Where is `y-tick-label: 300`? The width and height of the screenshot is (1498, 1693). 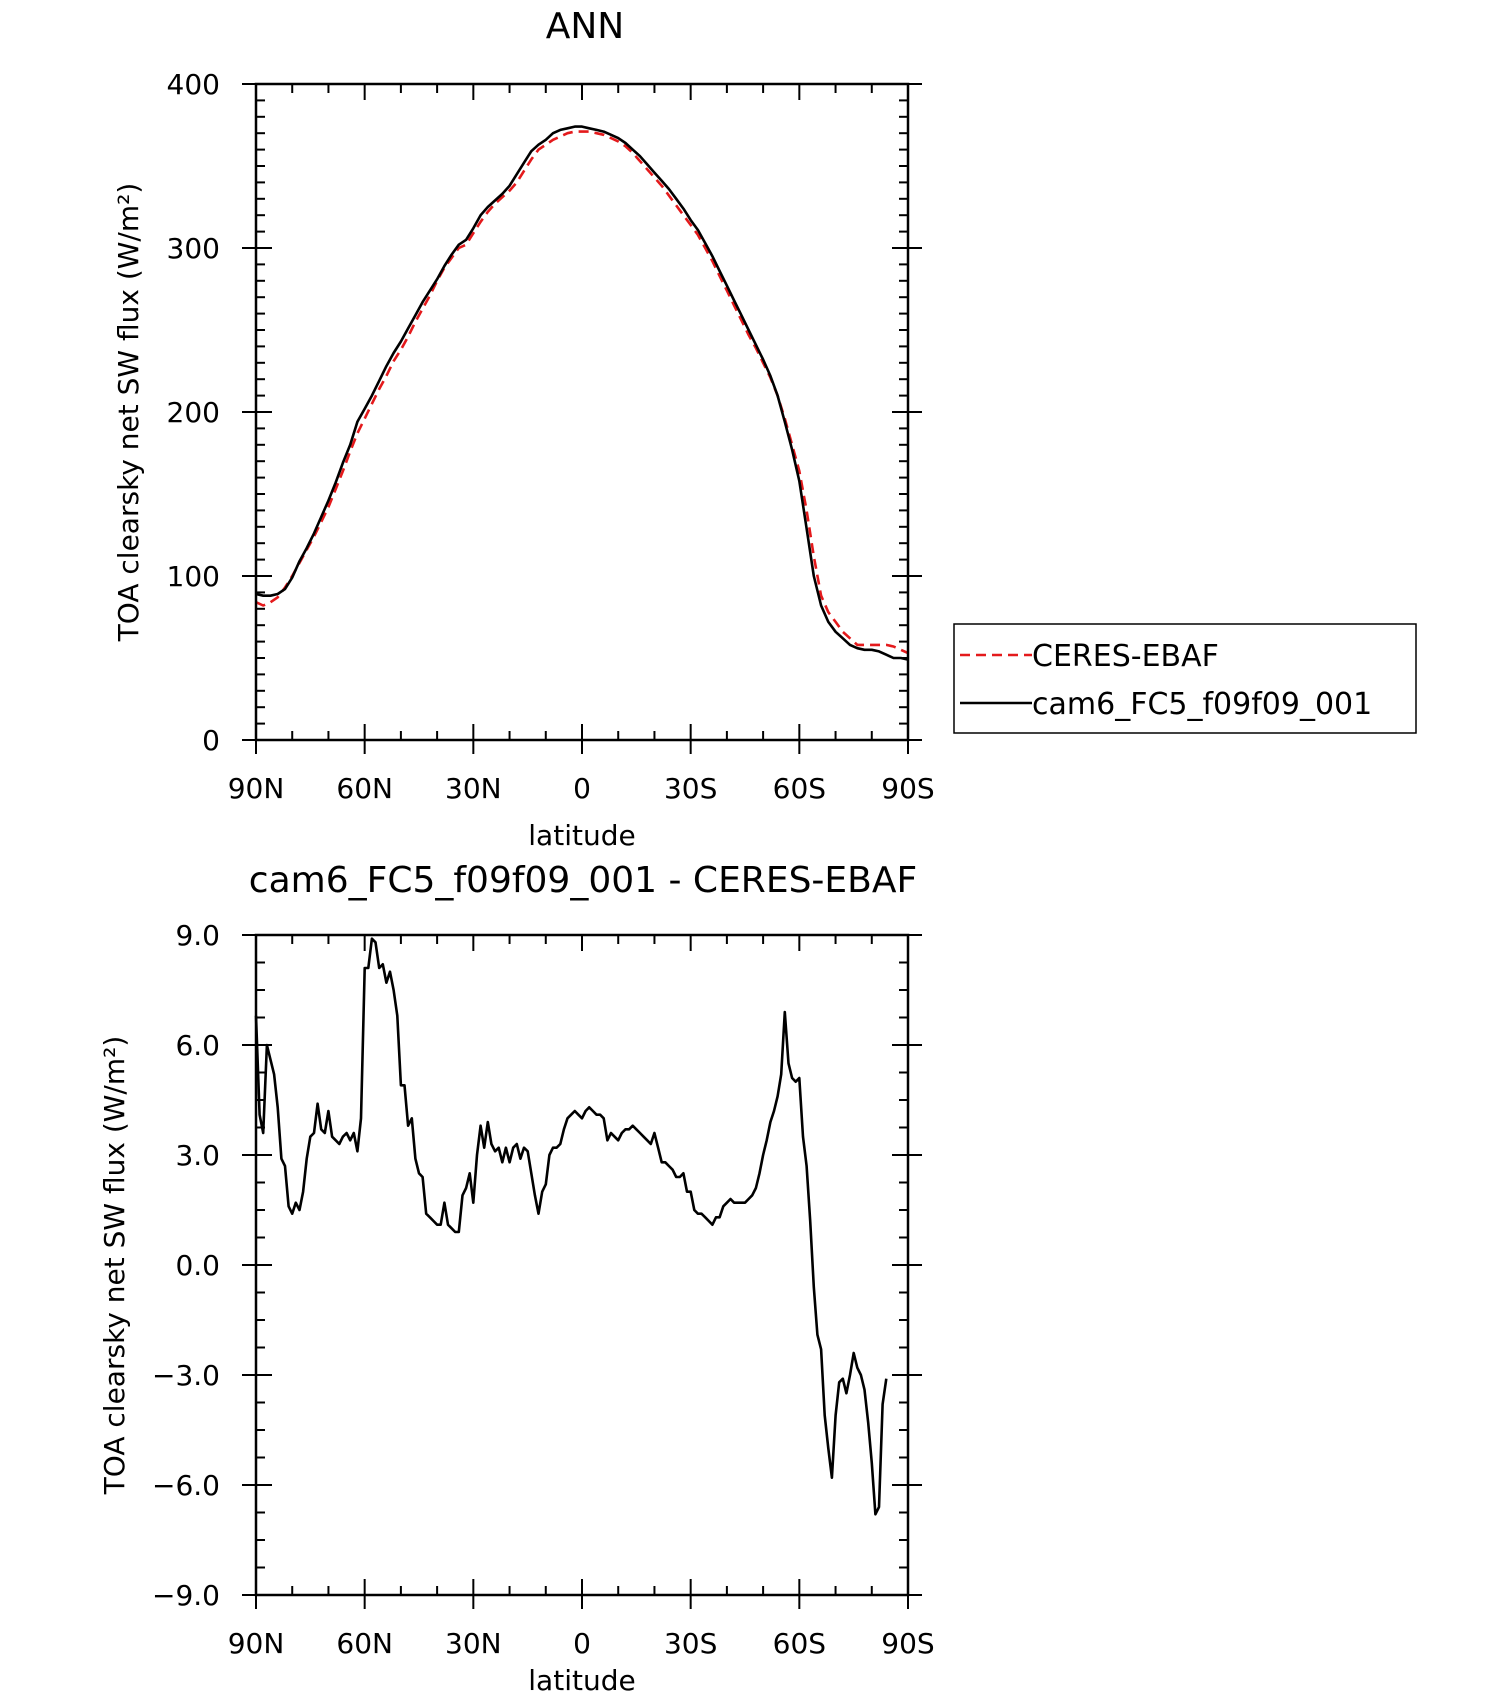
y-tick-label: 300 is located at coordinates (193, 248).